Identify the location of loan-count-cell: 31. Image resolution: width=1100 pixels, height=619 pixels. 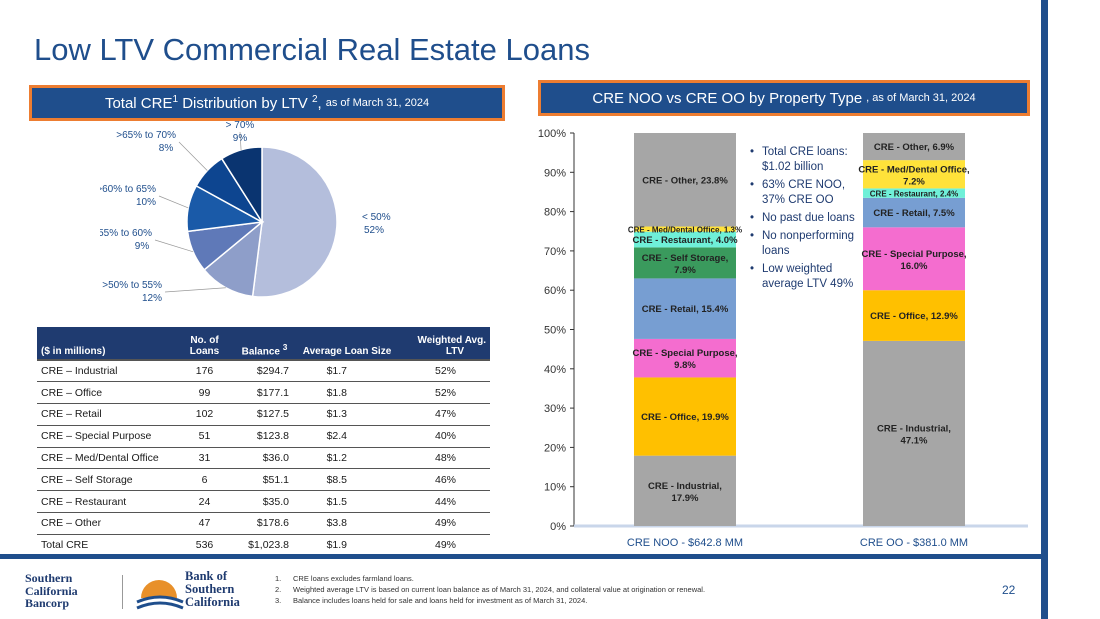
(204, 458).